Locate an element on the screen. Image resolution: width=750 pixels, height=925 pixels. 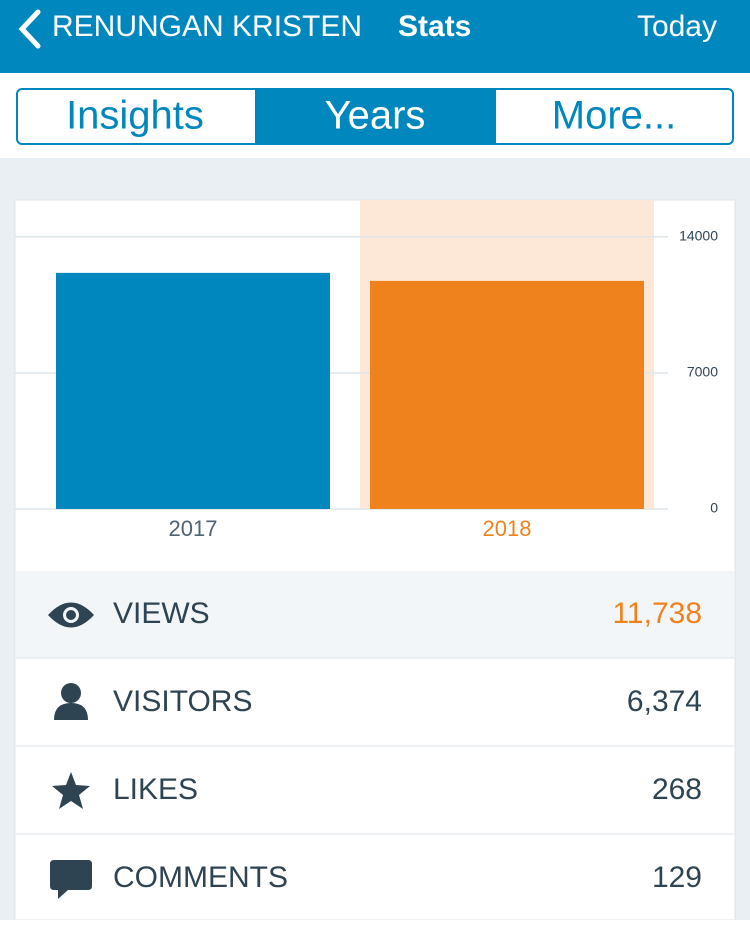
stat-label: LIKES is located at coordinates (155, 789).